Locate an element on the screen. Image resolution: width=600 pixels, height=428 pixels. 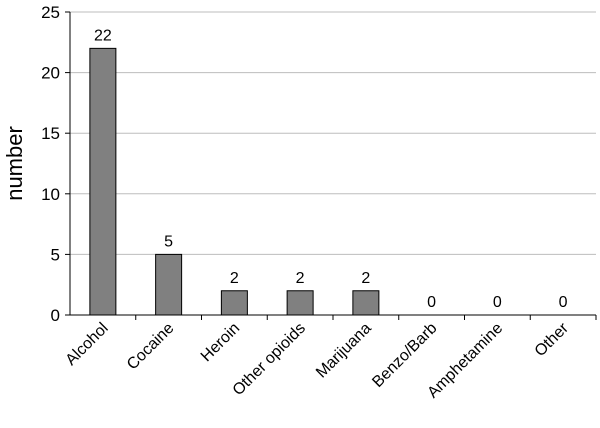
x-category-label: Cocaine is located at coordinates (151, 347).